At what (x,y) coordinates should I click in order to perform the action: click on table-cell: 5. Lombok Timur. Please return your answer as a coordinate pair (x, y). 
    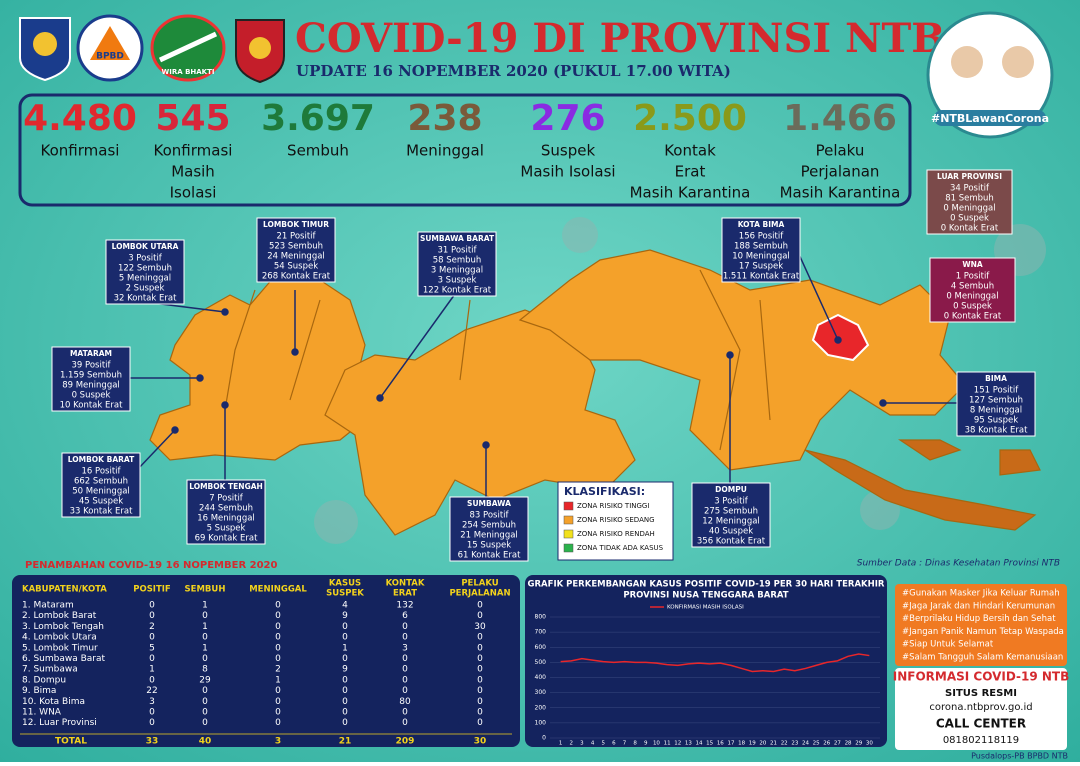
    Looking at the image, I should click on (60, 648).